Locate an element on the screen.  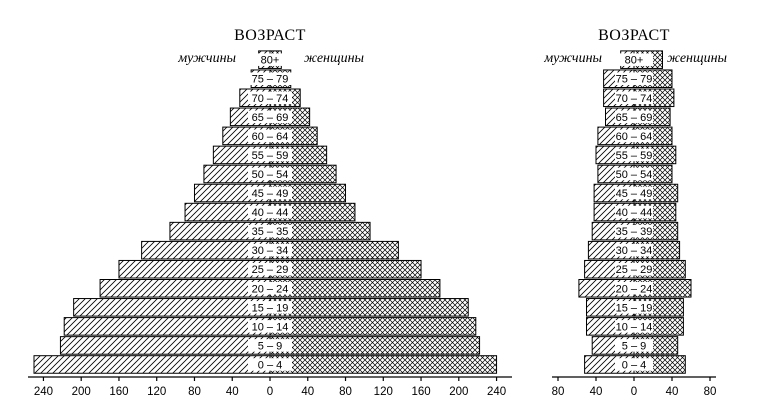
x-tick-label: 200 is located at coordinates (458, 392).